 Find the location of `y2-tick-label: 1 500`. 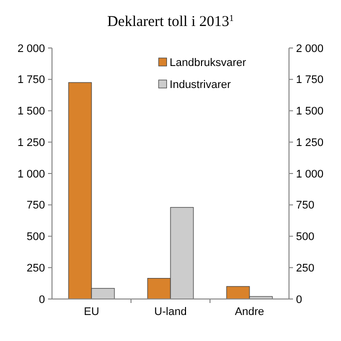

y2-tick-label: 1 500 is located at coordinates (310, 112).